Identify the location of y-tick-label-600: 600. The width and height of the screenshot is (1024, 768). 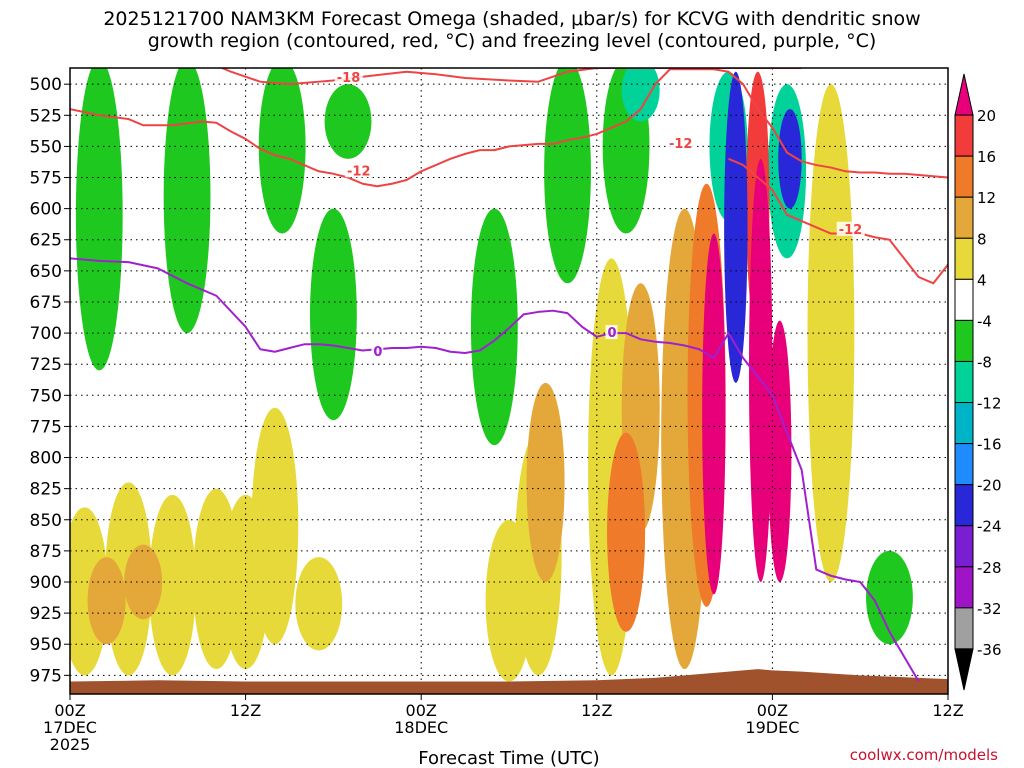
(46, 210).